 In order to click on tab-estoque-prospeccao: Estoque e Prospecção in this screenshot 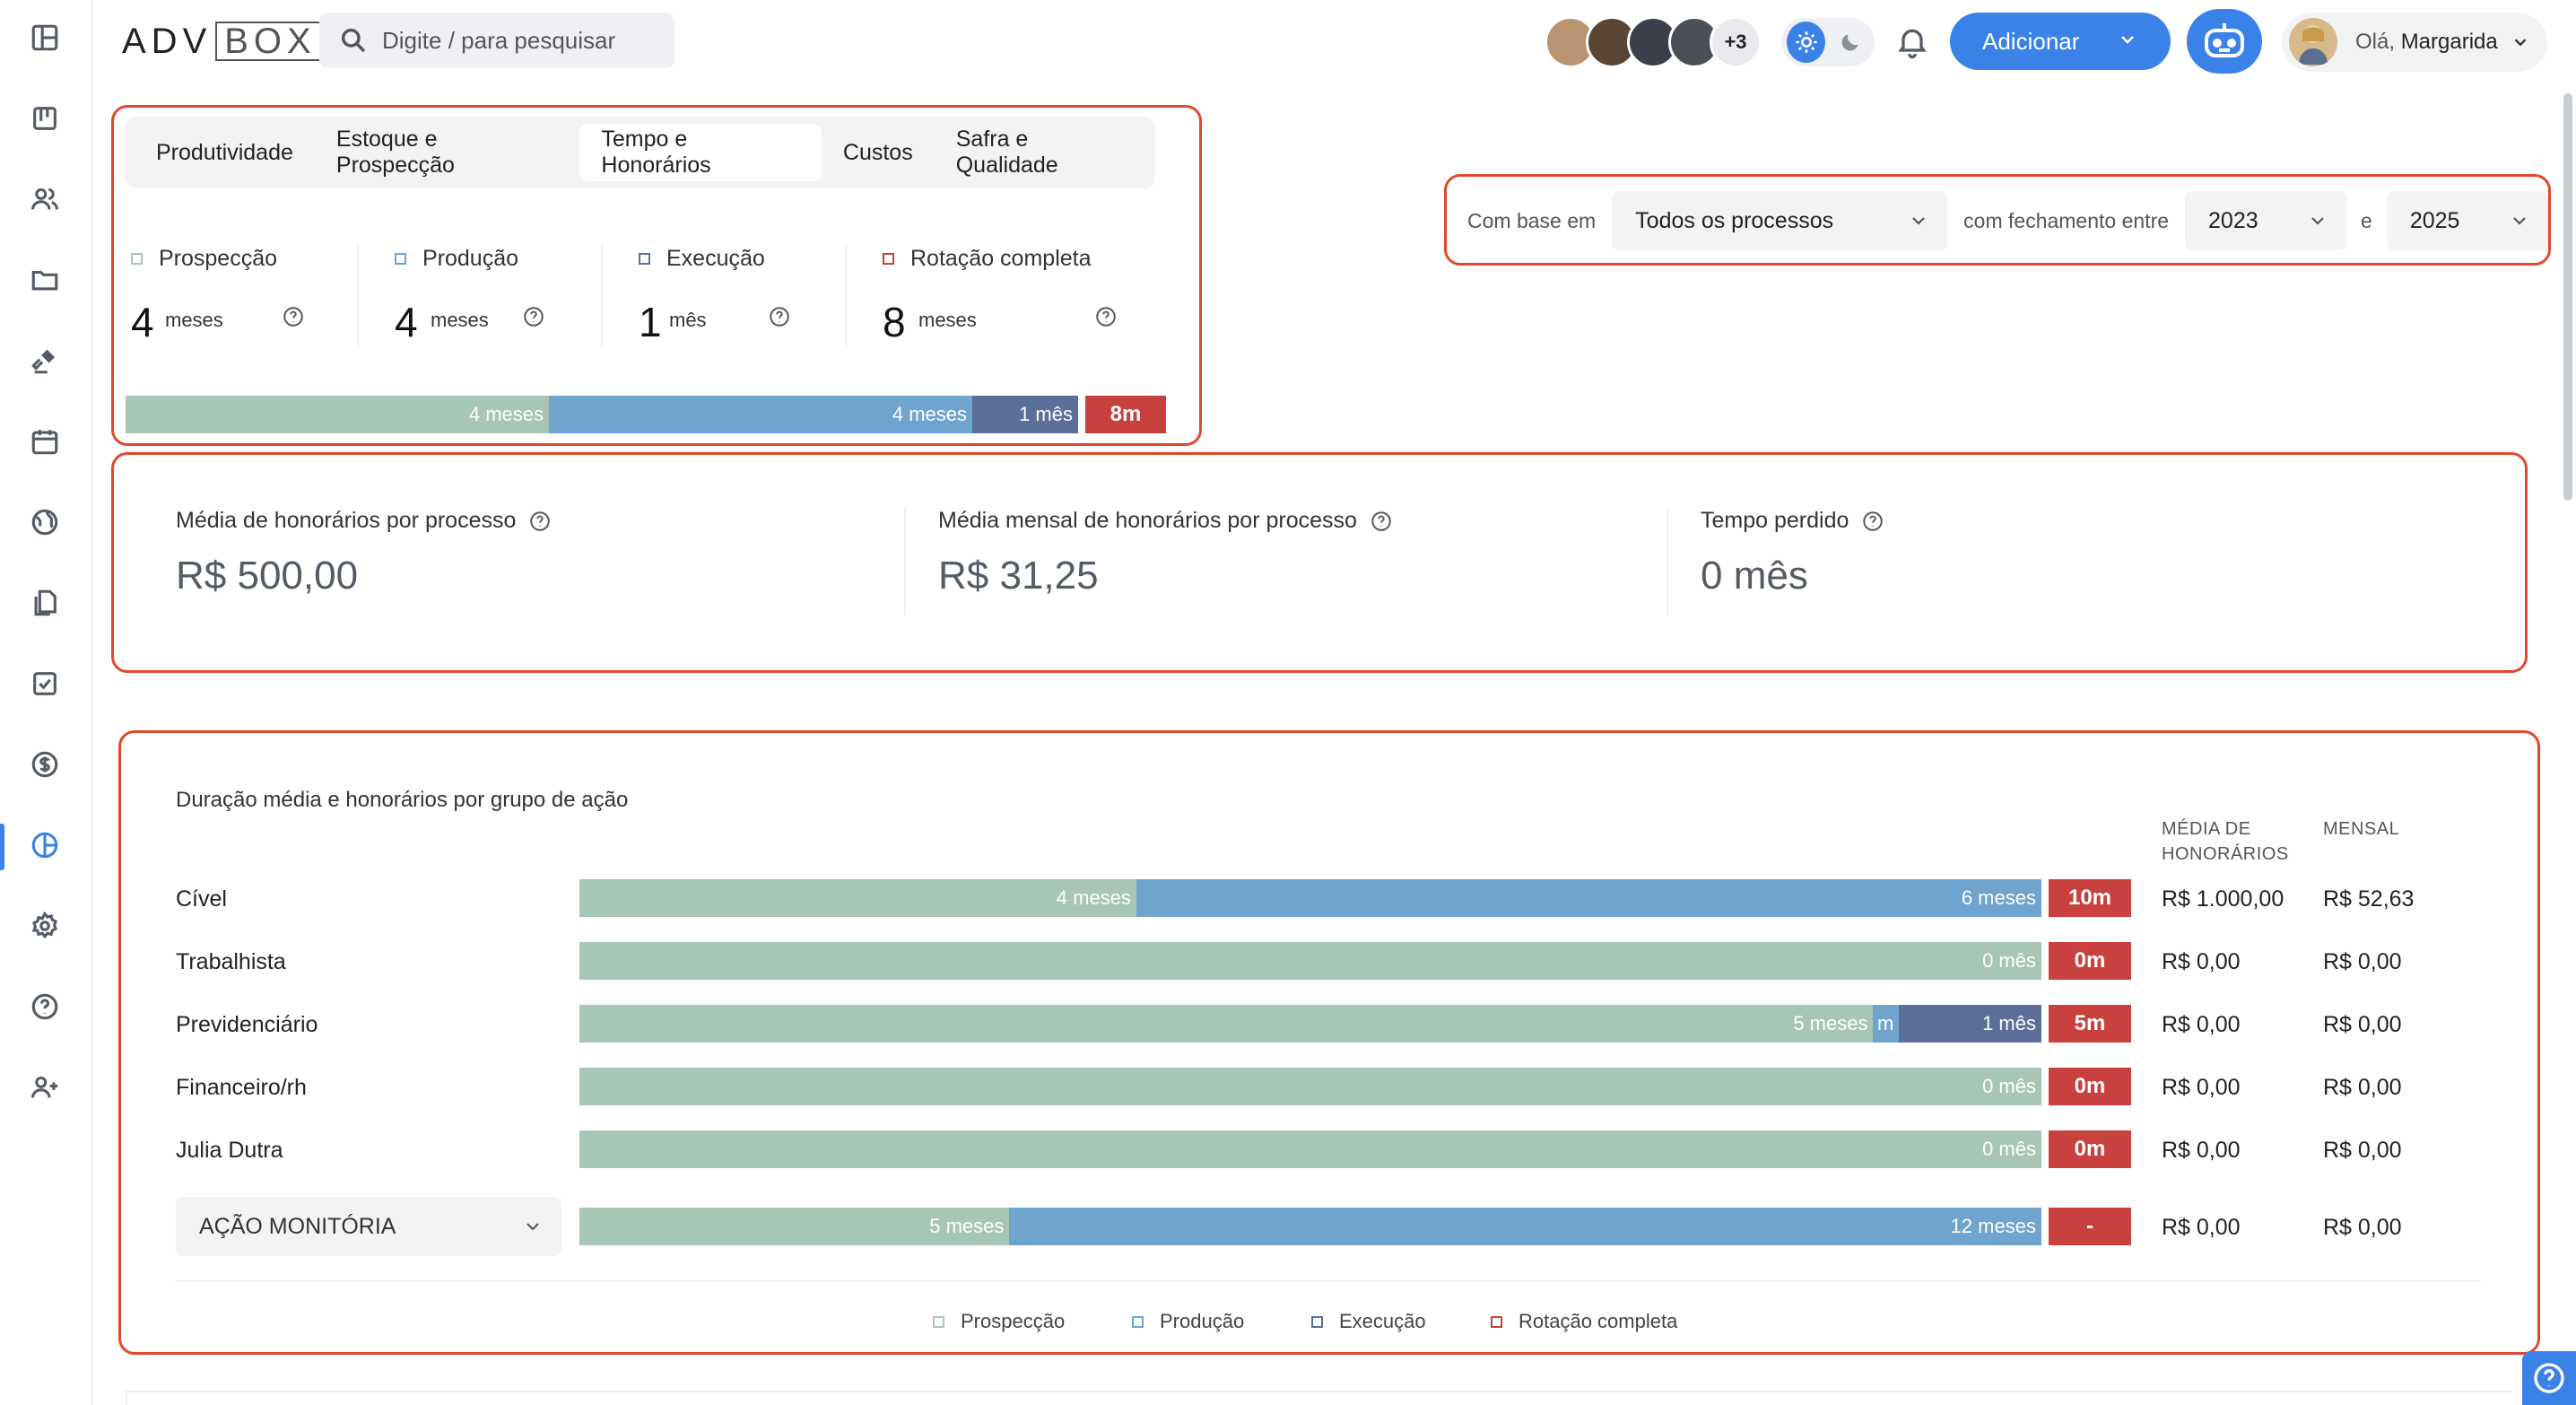, I will do `click(395, 152)`.